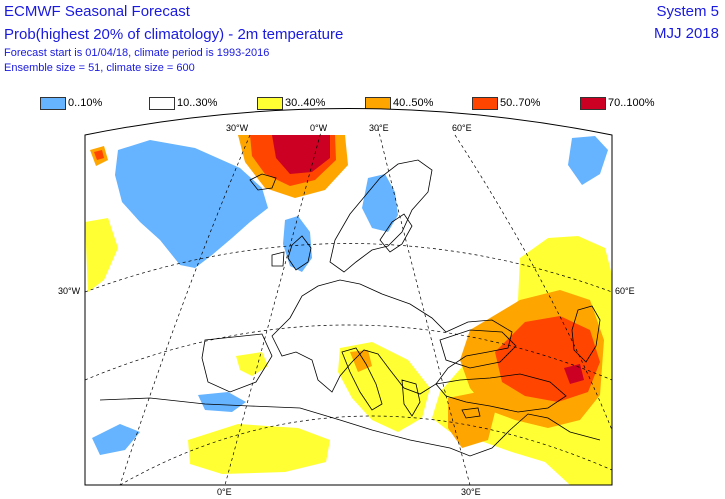 The image size is (725, 499). I want to click on greenland-red-spot, so click(99, 155).